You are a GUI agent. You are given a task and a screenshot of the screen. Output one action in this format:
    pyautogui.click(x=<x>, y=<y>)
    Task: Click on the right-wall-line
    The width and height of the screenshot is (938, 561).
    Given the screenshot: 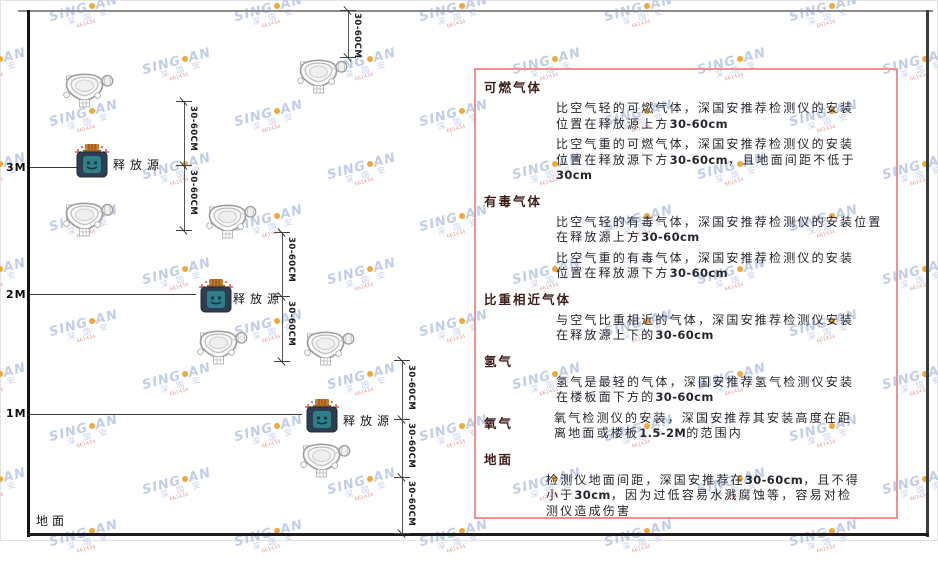 What is the action you would take?
    pyautogui.click(x=927, y=273)
    